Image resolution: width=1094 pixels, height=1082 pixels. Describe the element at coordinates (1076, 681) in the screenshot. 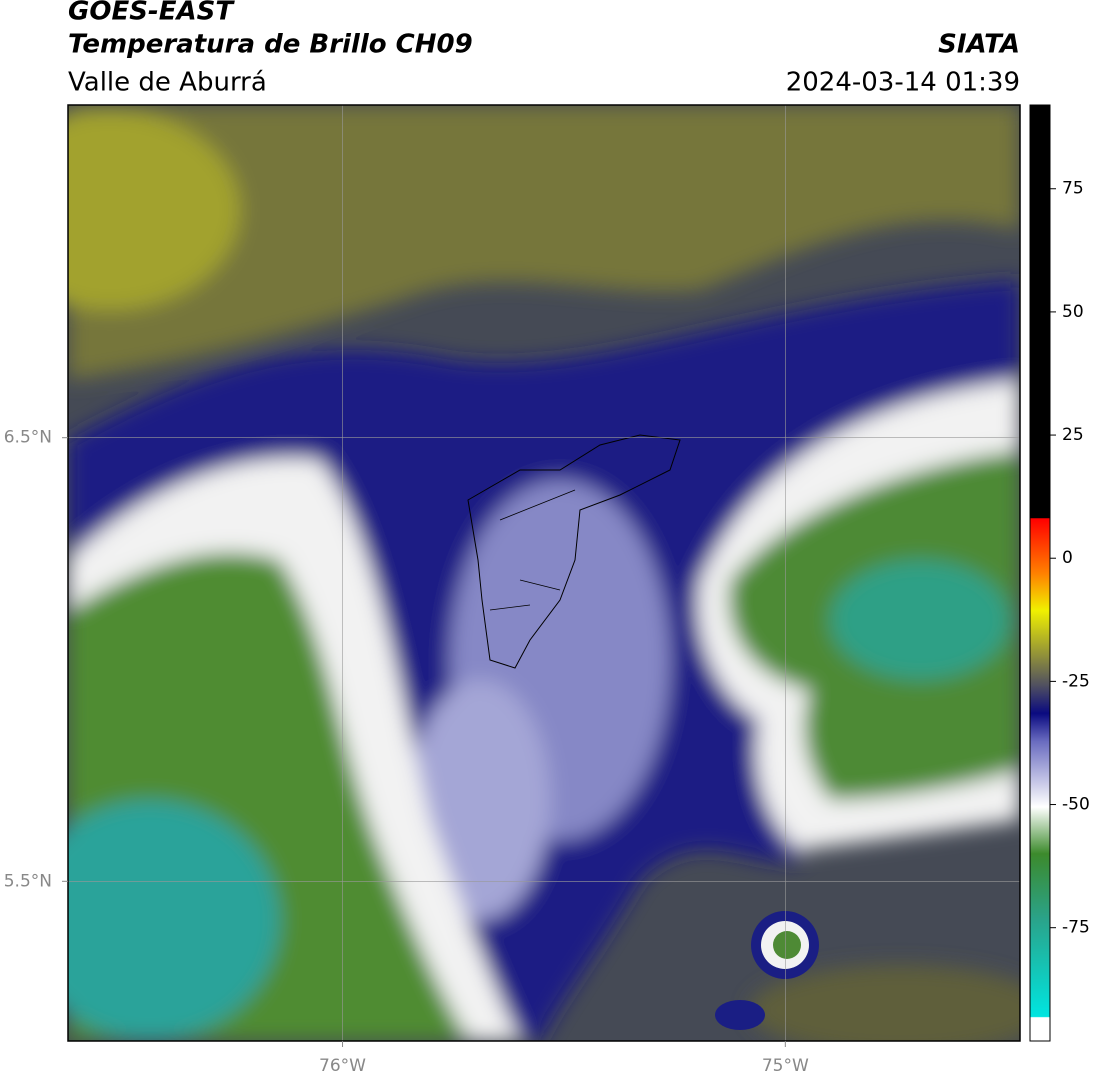

I see `colorbar-tick-label: -25` at that location.